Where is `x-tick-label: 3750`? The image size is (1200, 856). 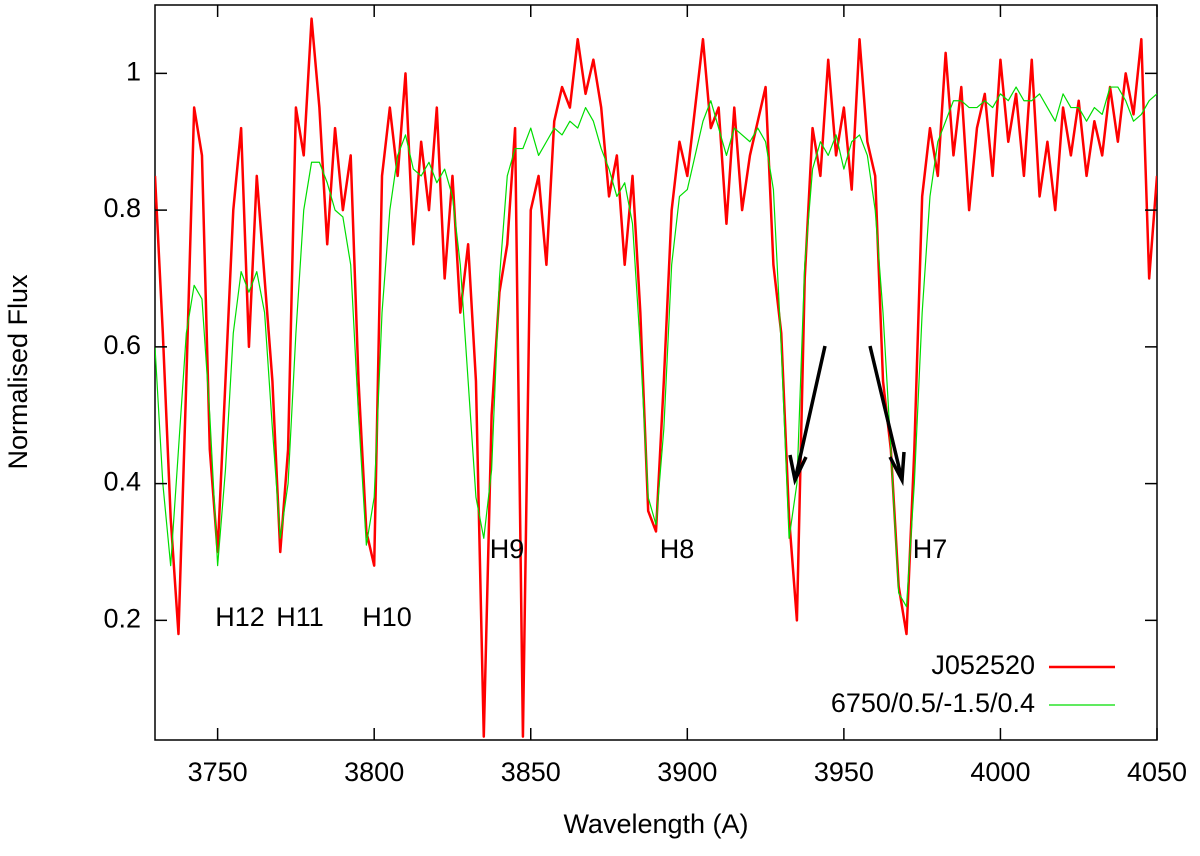
x-tick-label: 3750 is located at coordinates (218, 772).